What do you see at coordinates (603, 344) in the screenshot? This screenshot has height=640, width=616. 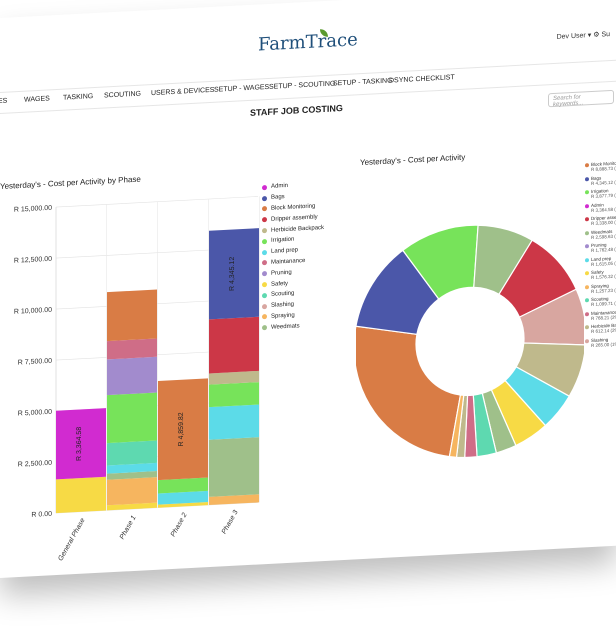 I see `legend-value: R 265.00 (1%)` at bounding box center [603, 344].